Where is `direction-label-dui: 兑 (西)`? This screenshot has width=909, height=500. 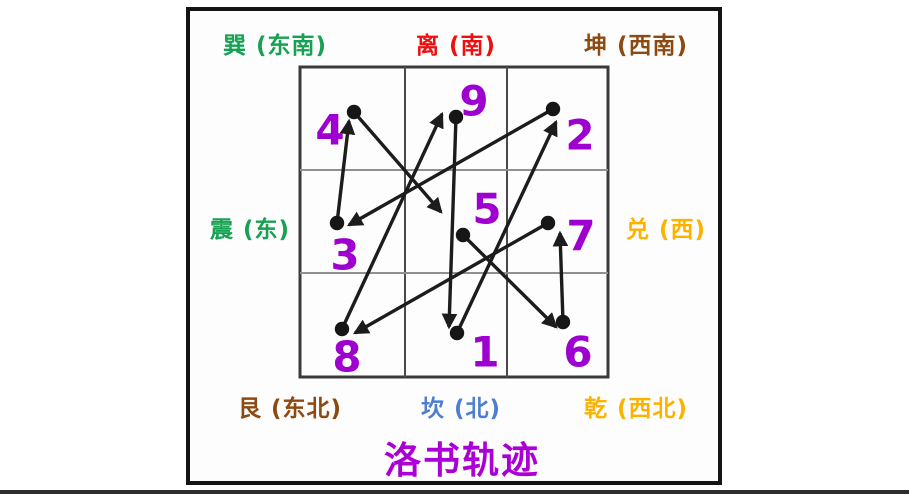 direction-label-dui: 兑 (西) is located at coordinates (666, 230).